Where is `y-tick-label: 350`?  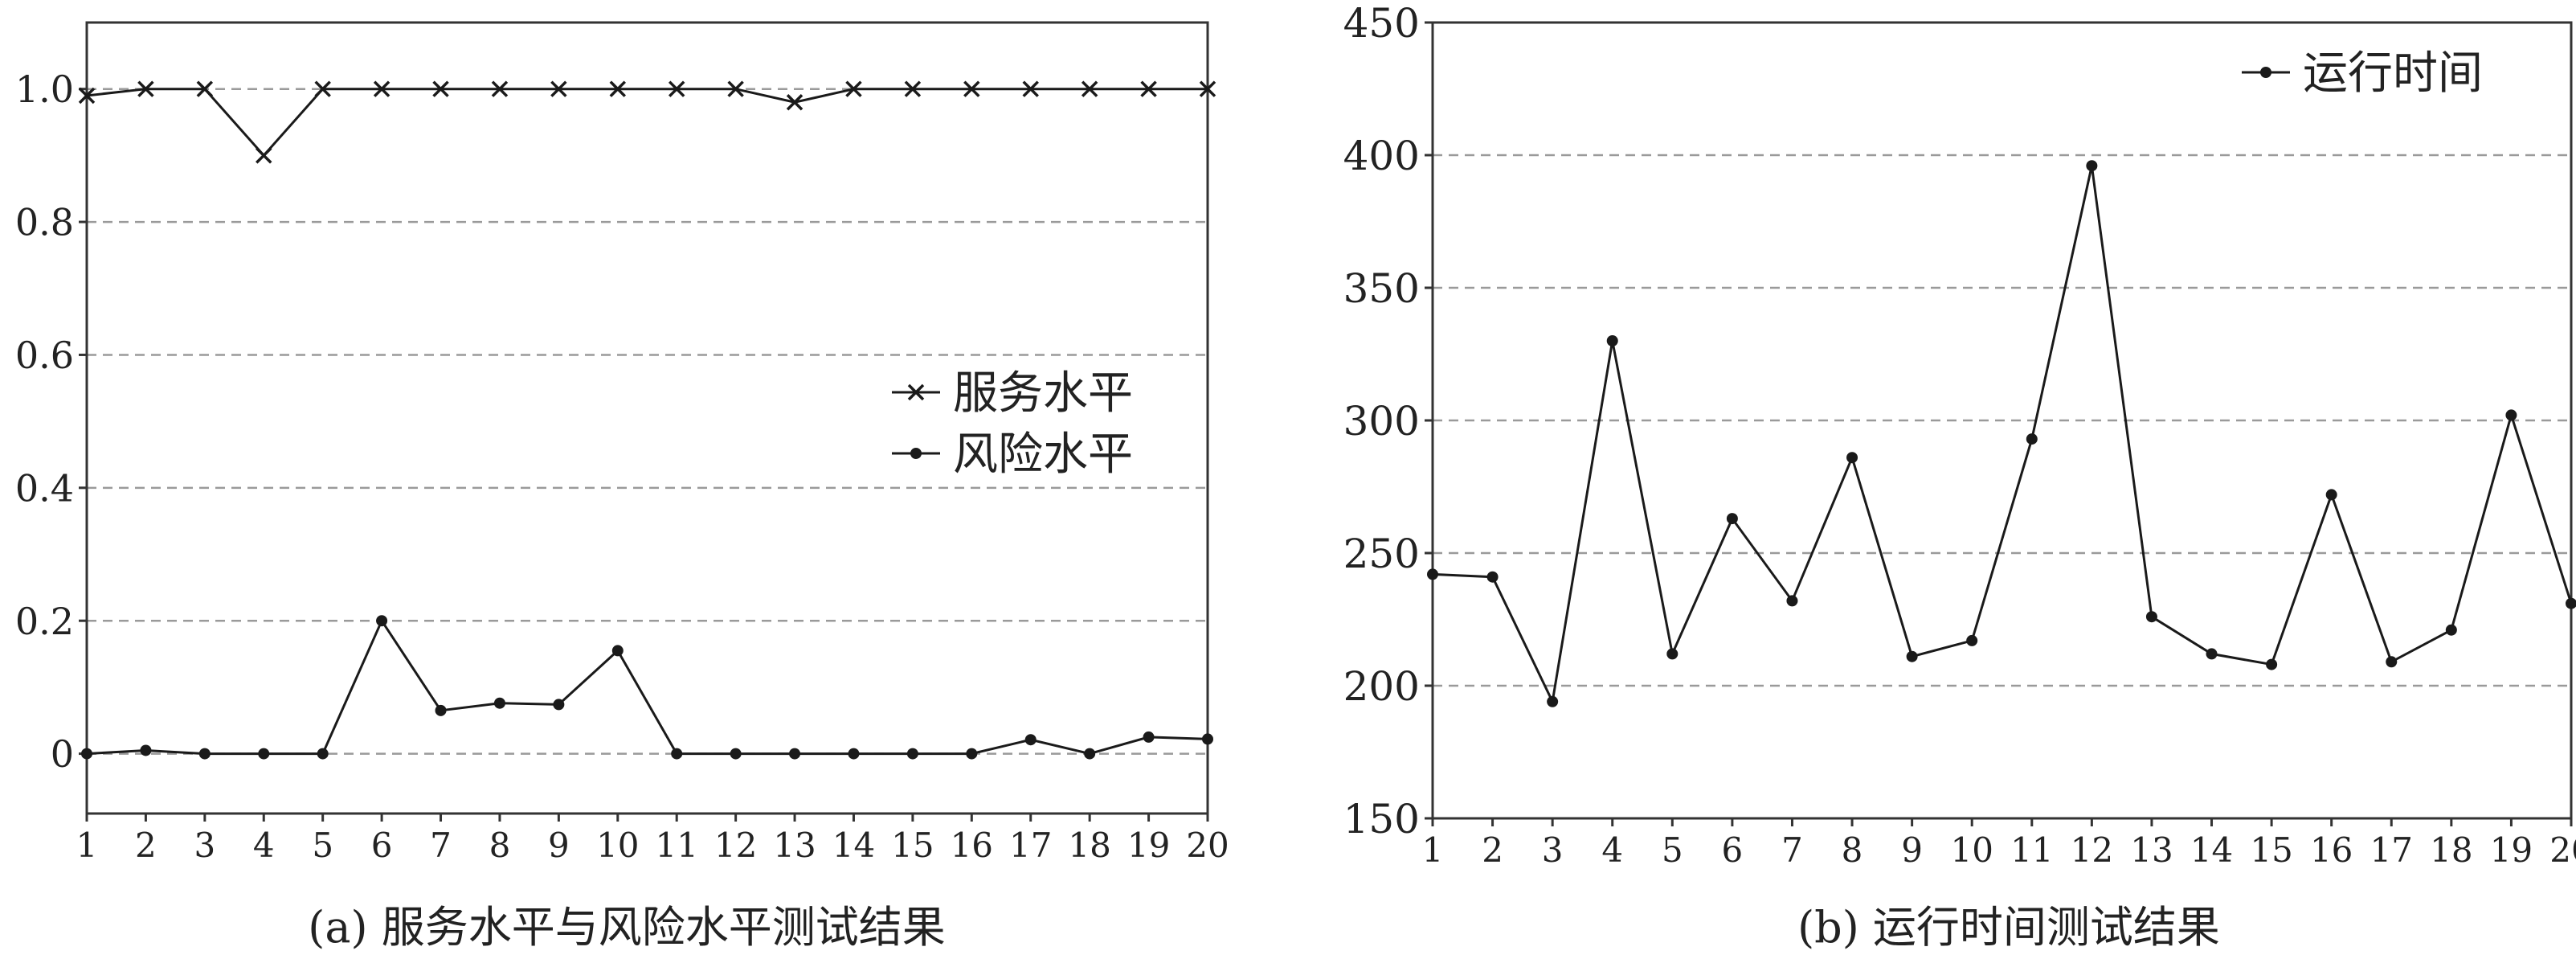 y-tick-label: 350 is located at coordinates (1381, 288).